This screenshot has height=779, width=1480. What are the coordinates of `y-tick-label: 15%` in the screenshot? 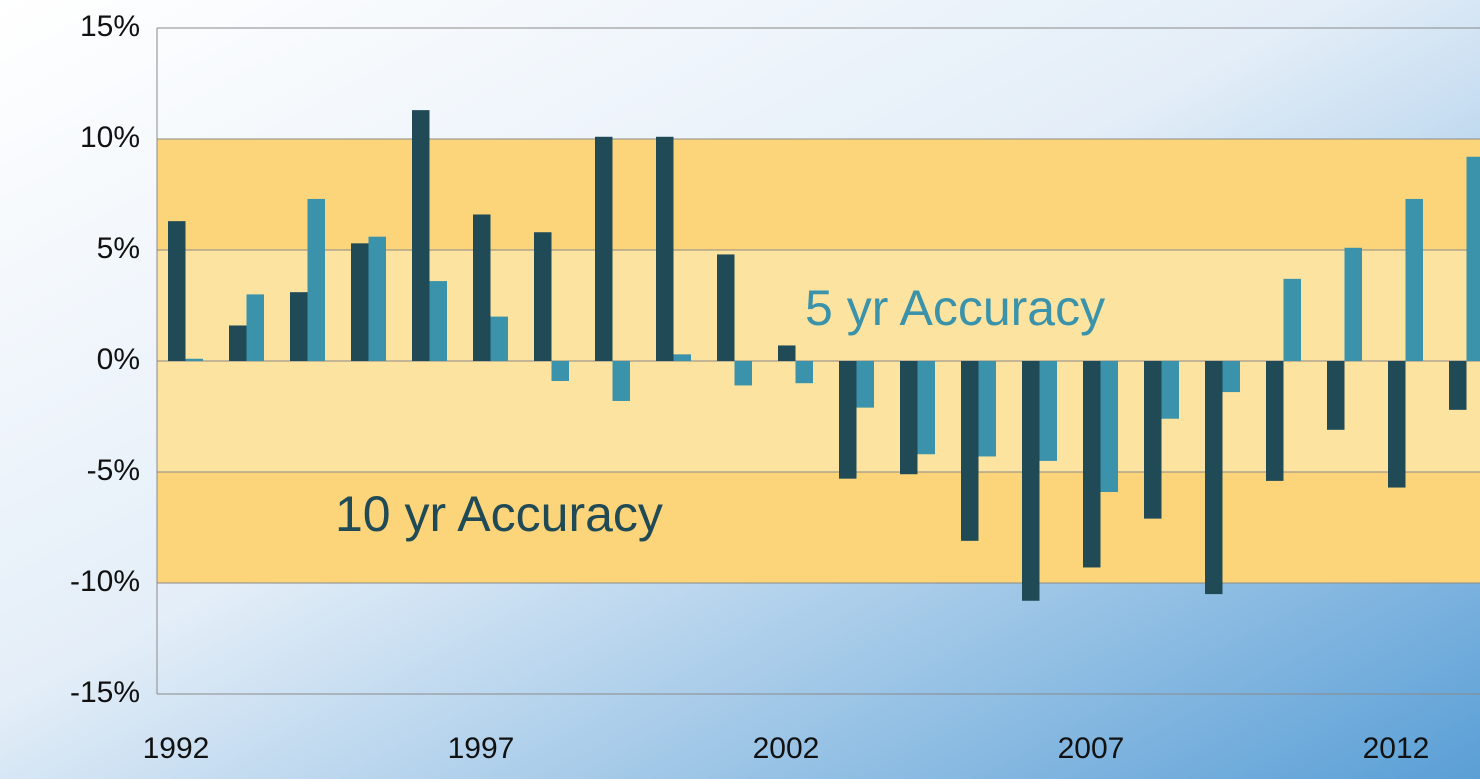 It's located at (110, 26).